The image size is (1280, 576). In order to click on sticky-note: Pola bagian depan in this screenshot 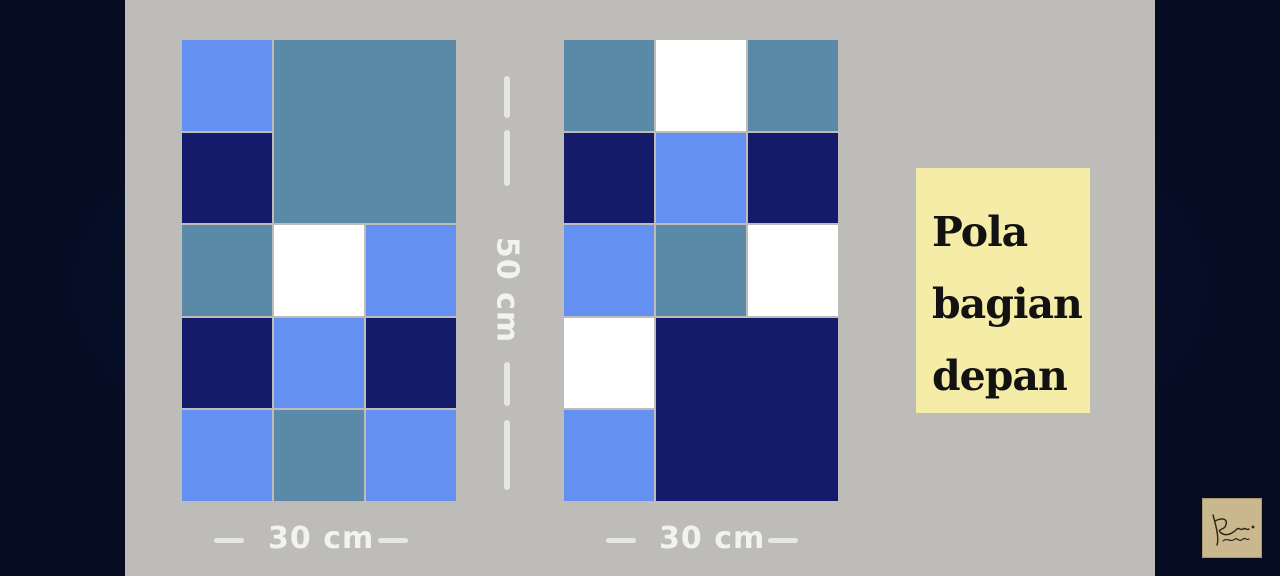, I will do `click(1003, 290)`.